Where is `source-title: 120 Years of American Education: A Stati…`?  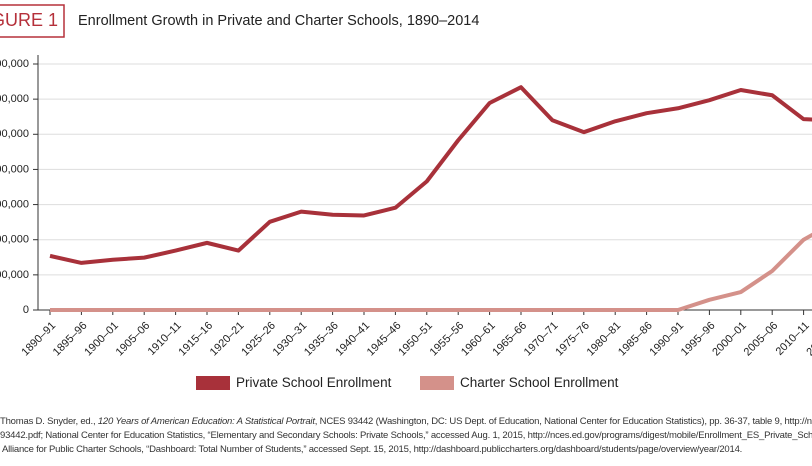 source-title: 120 Years of American Education: A Stati… is located at coordinates (206, 421).